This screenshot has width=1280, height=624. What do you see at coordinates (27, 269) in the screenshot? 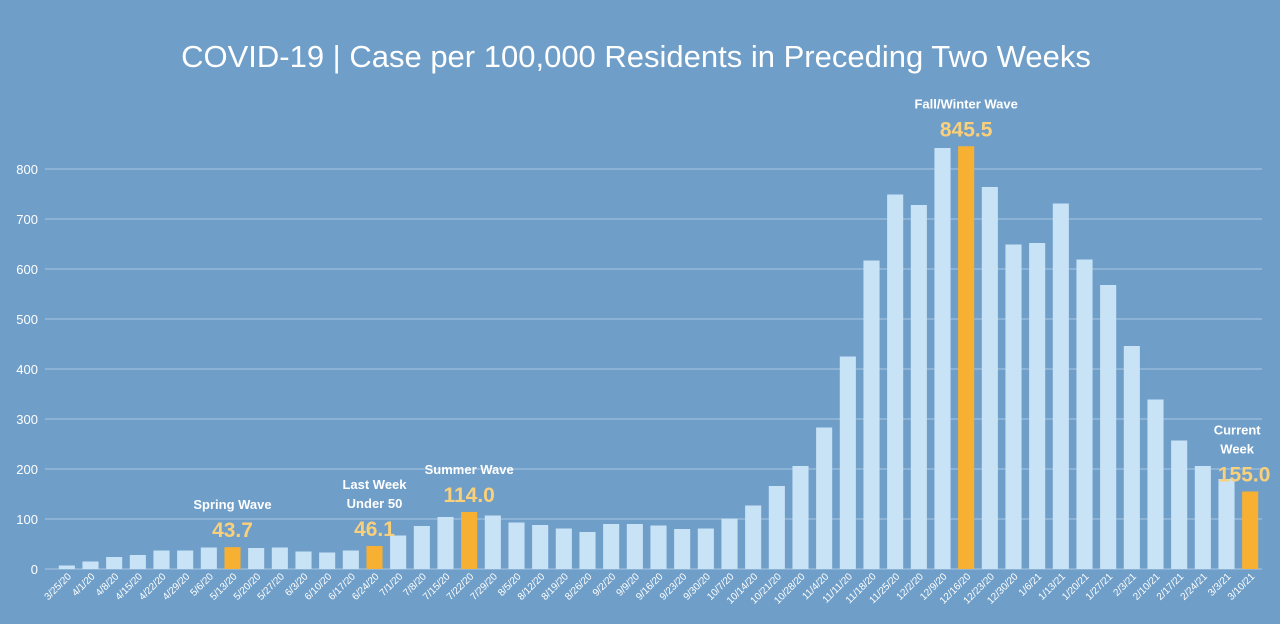
I see `y-tick-label: 600` at bounding box center [27, 269].